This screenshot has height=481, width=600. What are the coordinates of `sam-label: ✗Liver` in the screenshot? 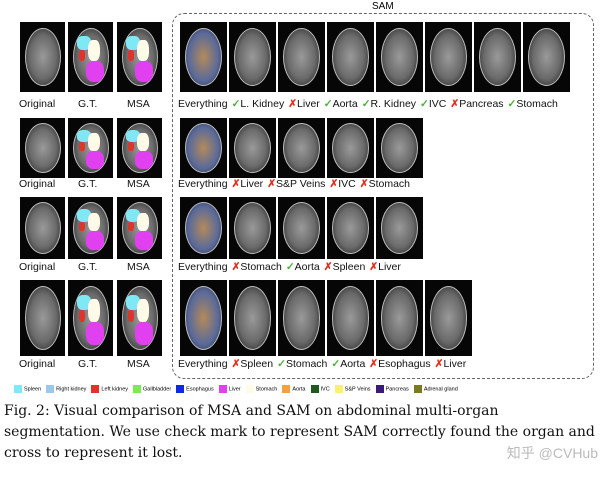 It's located at (385, 267).